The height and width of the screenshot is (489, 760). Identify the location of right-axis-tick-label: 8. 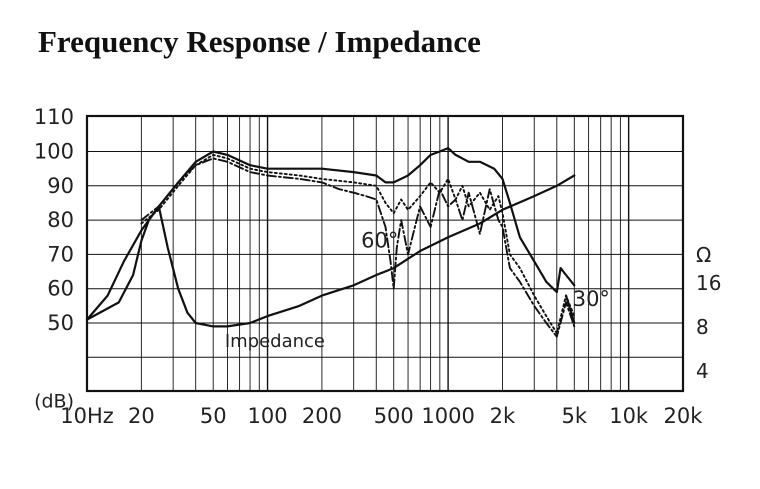
(702, 327).